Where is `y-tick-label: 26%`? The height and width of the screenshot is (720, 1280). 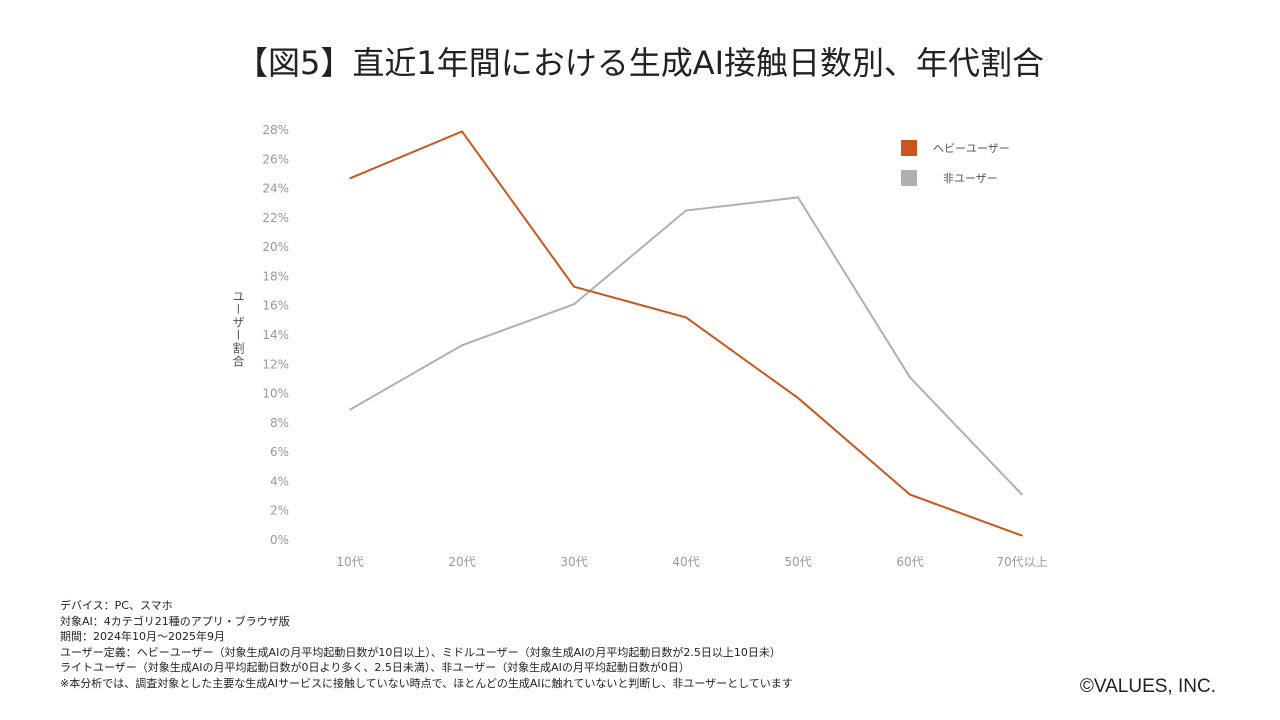
y-tick-label: 26% is located at coordinates (275, 159).